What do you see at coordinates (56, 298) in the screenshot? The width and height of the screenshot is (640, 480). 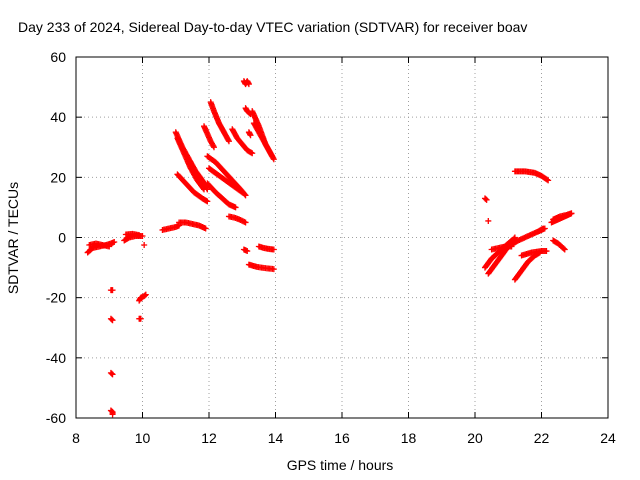 I see `y-tick-label: -20` at bounding box center [56, 298].